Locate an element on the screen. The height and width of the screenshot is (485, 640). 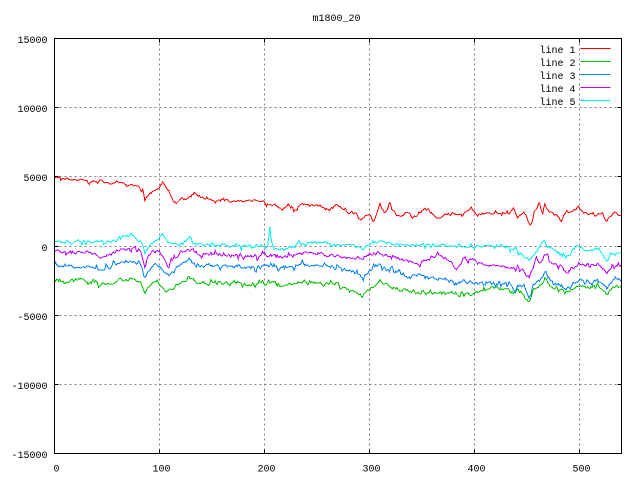
svg-text: 400 is located at coordinates (476, 469).